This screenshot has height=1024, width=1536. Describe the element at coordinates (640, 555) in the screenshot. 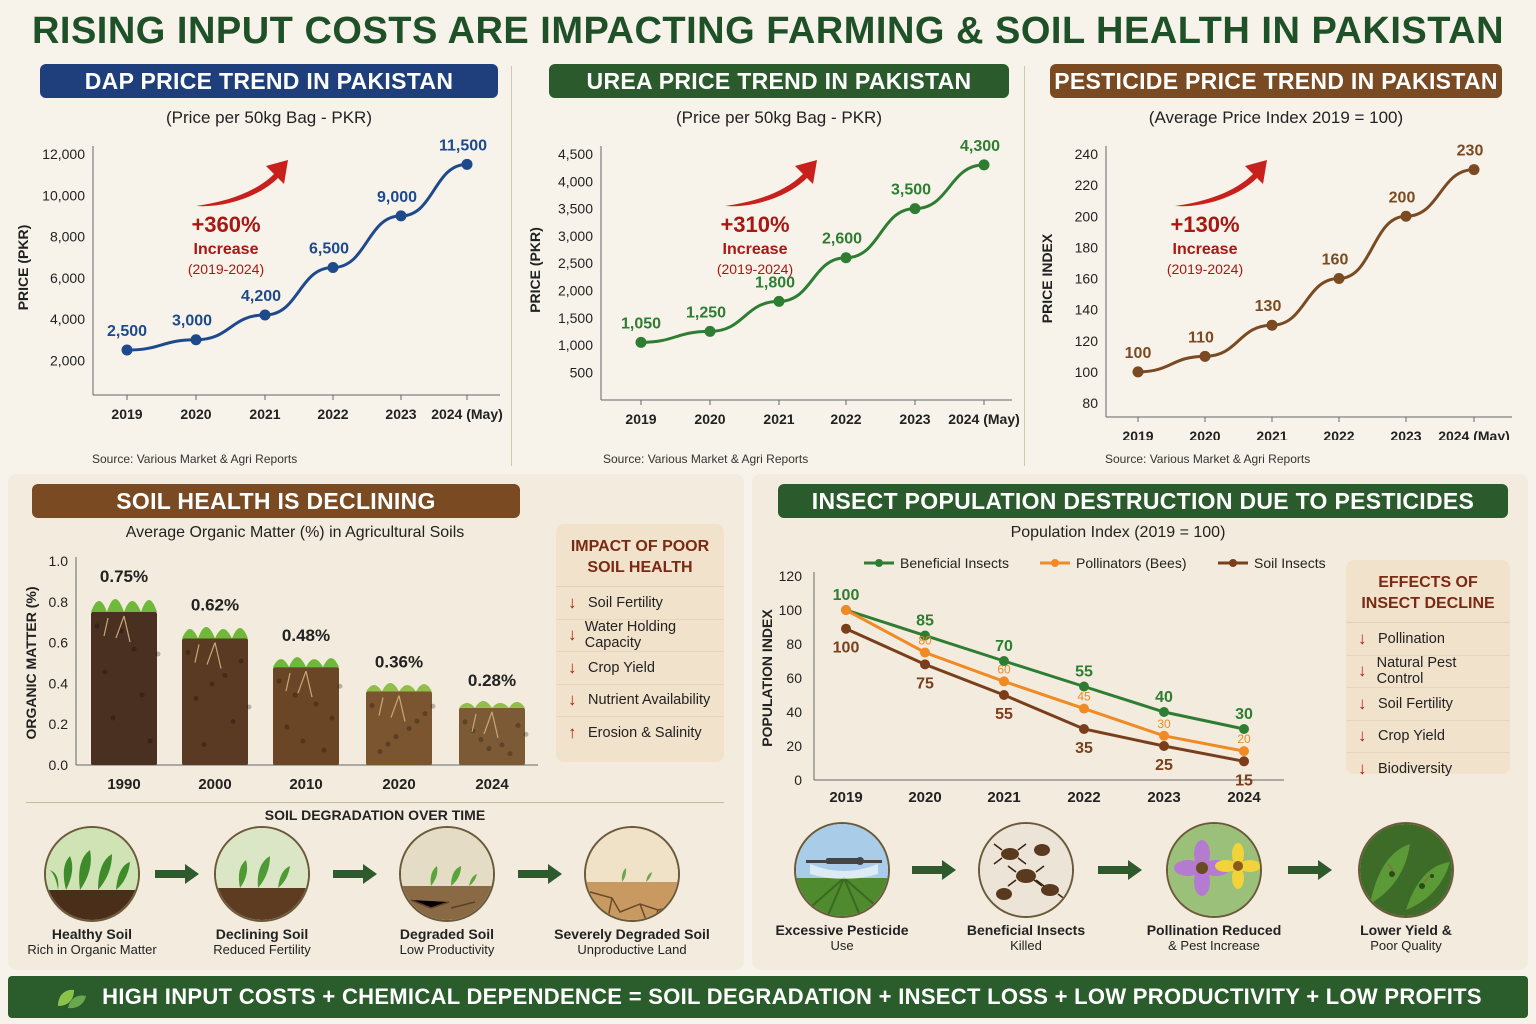

I see `impact-box-title: IMPACT OF POOR SOIL HEALTH` at that location.